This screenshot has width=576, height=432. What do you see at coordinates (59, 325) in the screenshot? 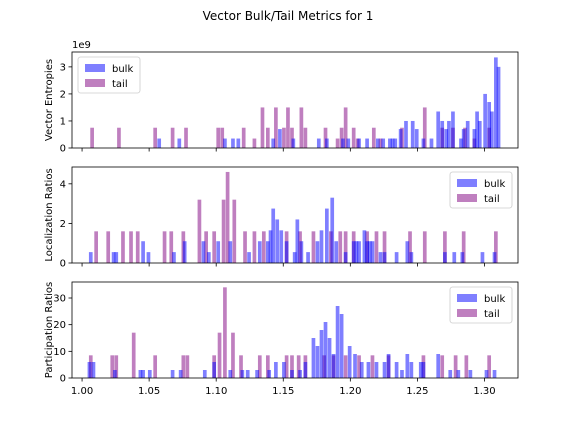
I see `y-tick-label: 20` at bounding box center [59, 325].